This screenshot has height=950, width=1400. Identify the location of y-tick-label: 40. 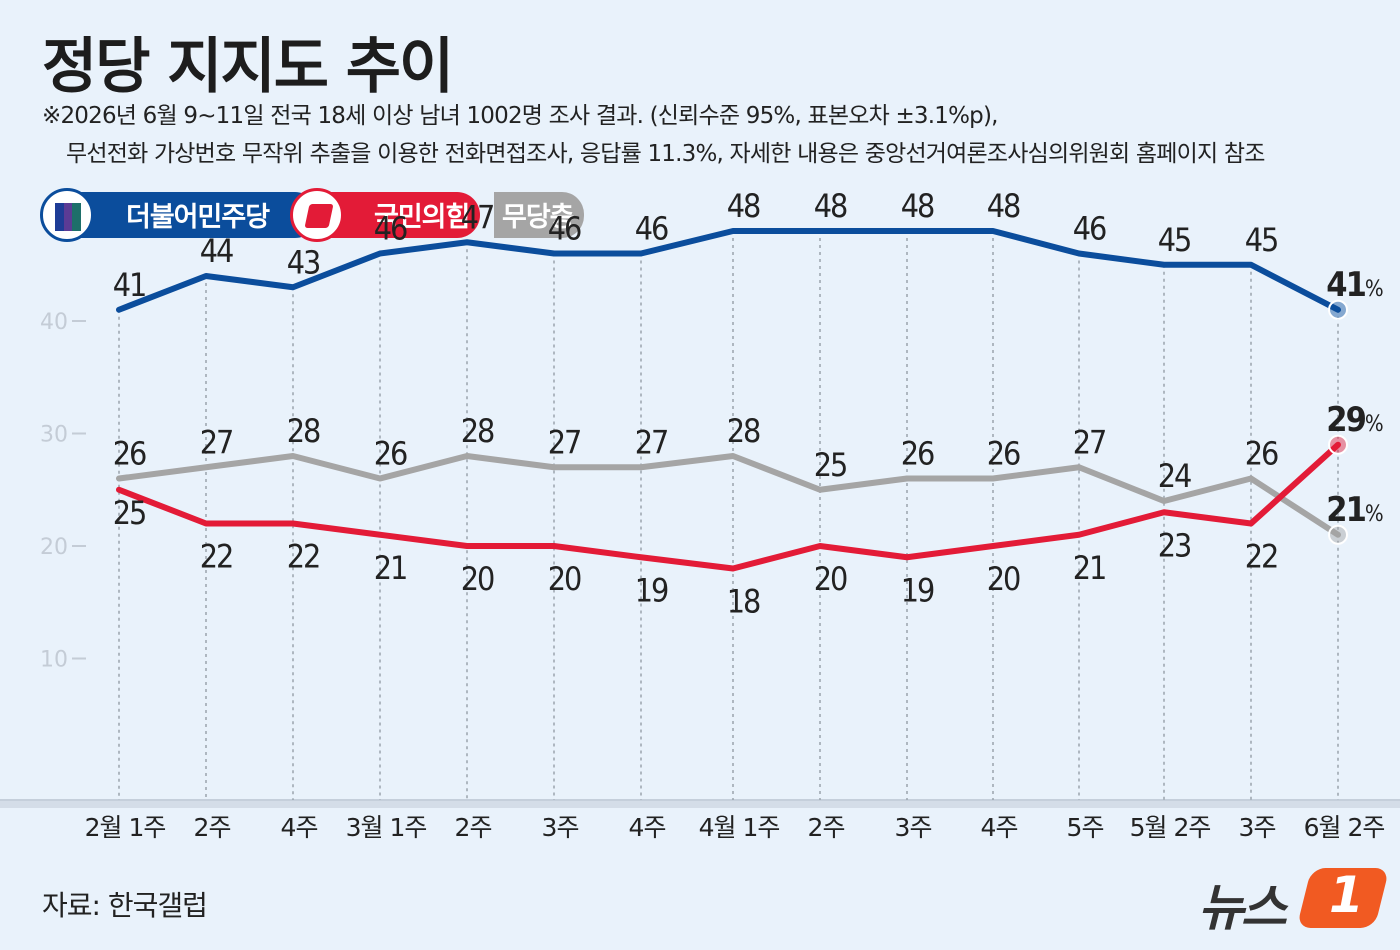
(54, 322).